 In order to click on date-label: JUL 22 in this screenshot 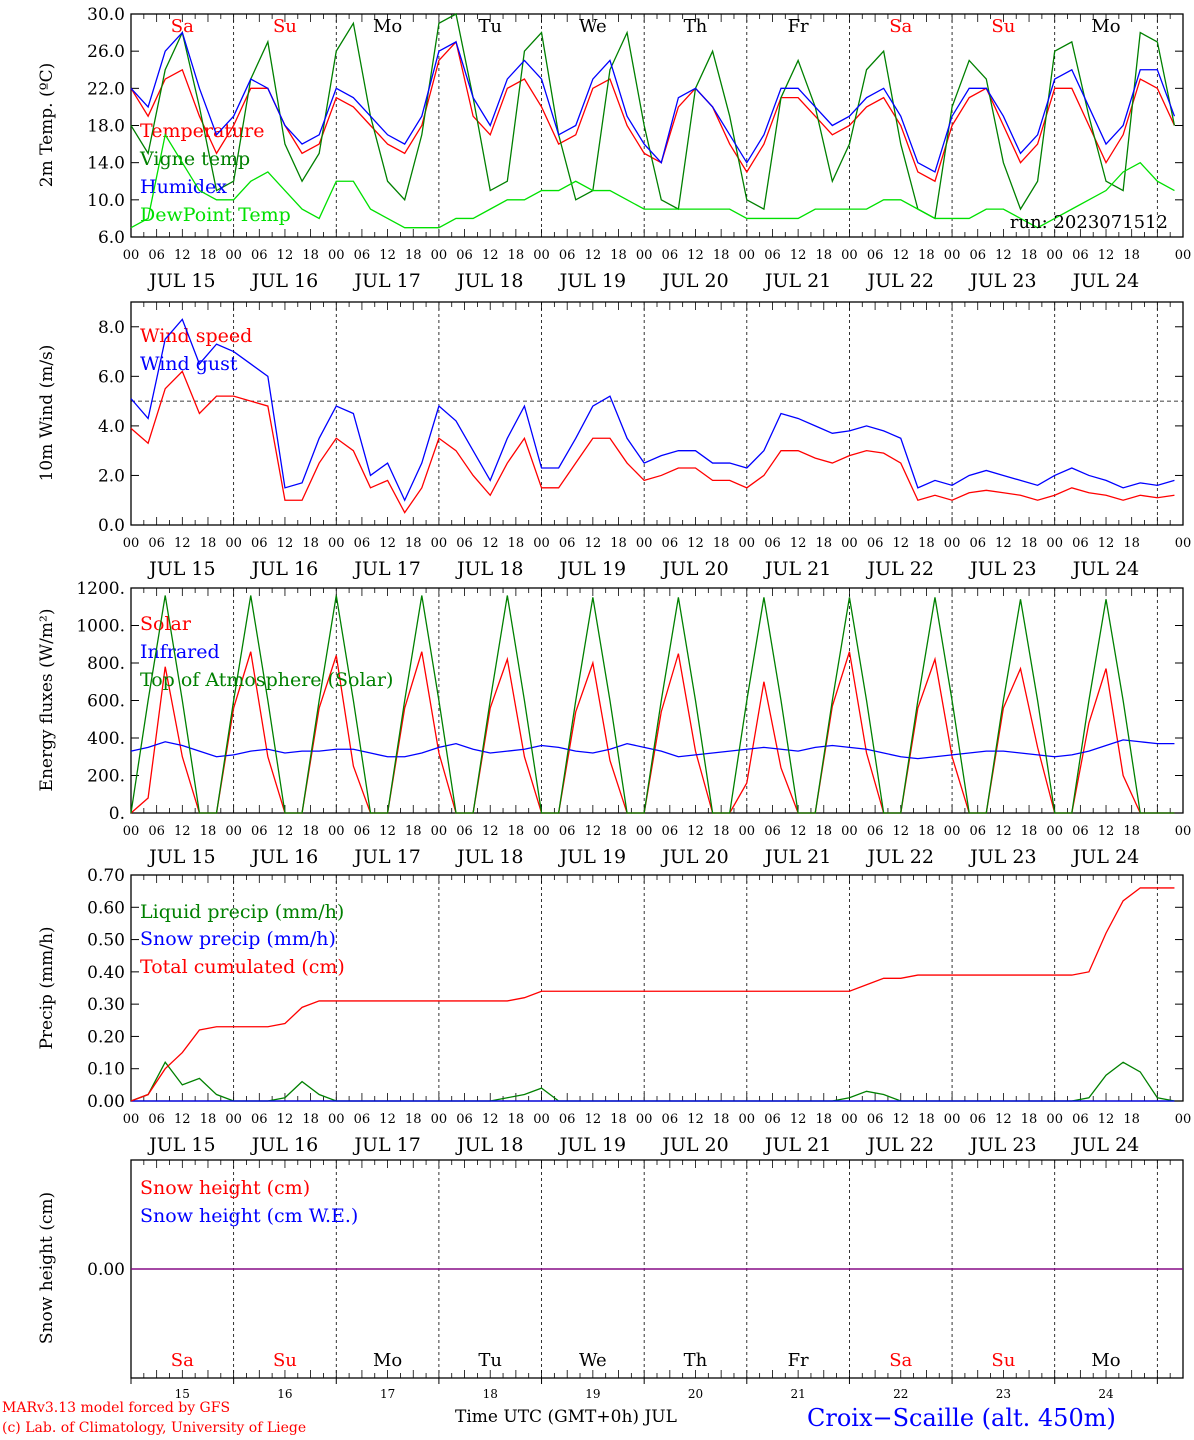, I will do `click(900, 1145)`.